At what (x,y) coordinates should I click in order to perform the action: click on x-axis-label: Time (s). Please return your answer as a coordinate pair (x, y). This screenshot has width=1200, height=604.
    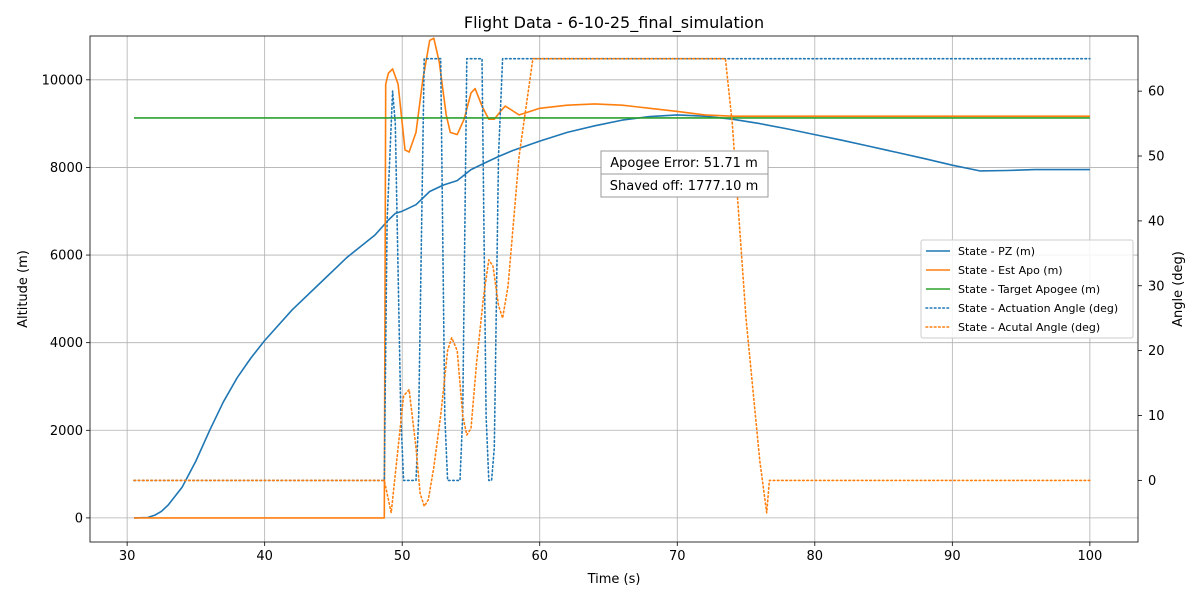
    Looking at the image, I should click on (614, 579).